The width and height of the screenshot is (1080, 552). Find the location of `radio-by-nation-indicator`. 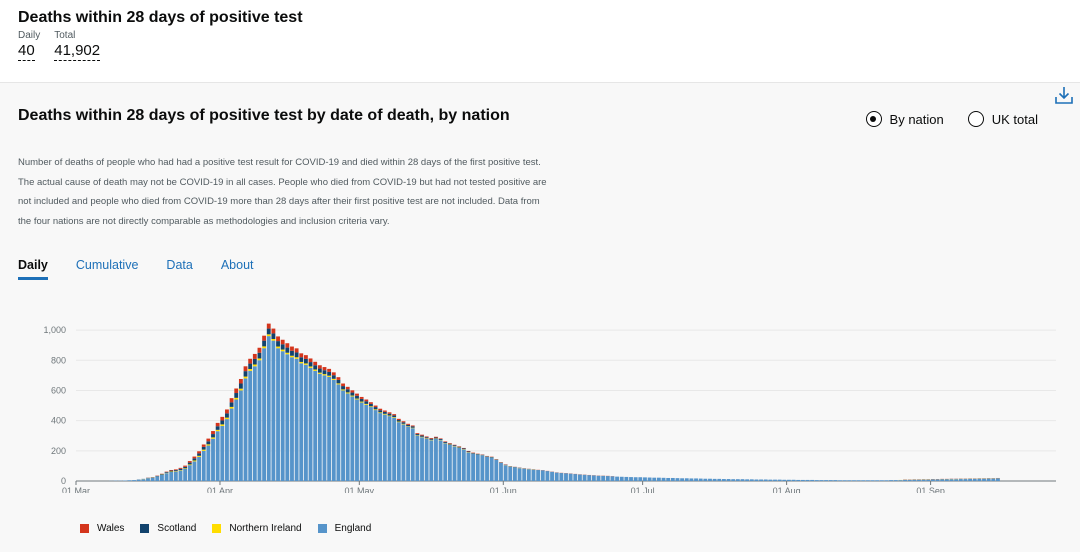

radio-by-nation-indicator is located at coordinates (873, 119).